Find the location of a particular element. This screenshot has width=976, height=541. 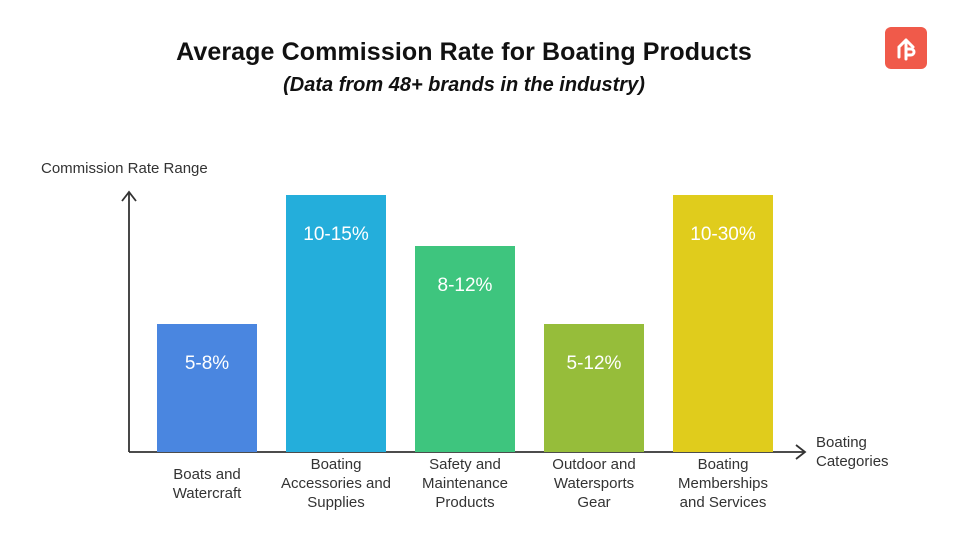

category-tick-label: Outdoor and is located at coordinates (593, 464).